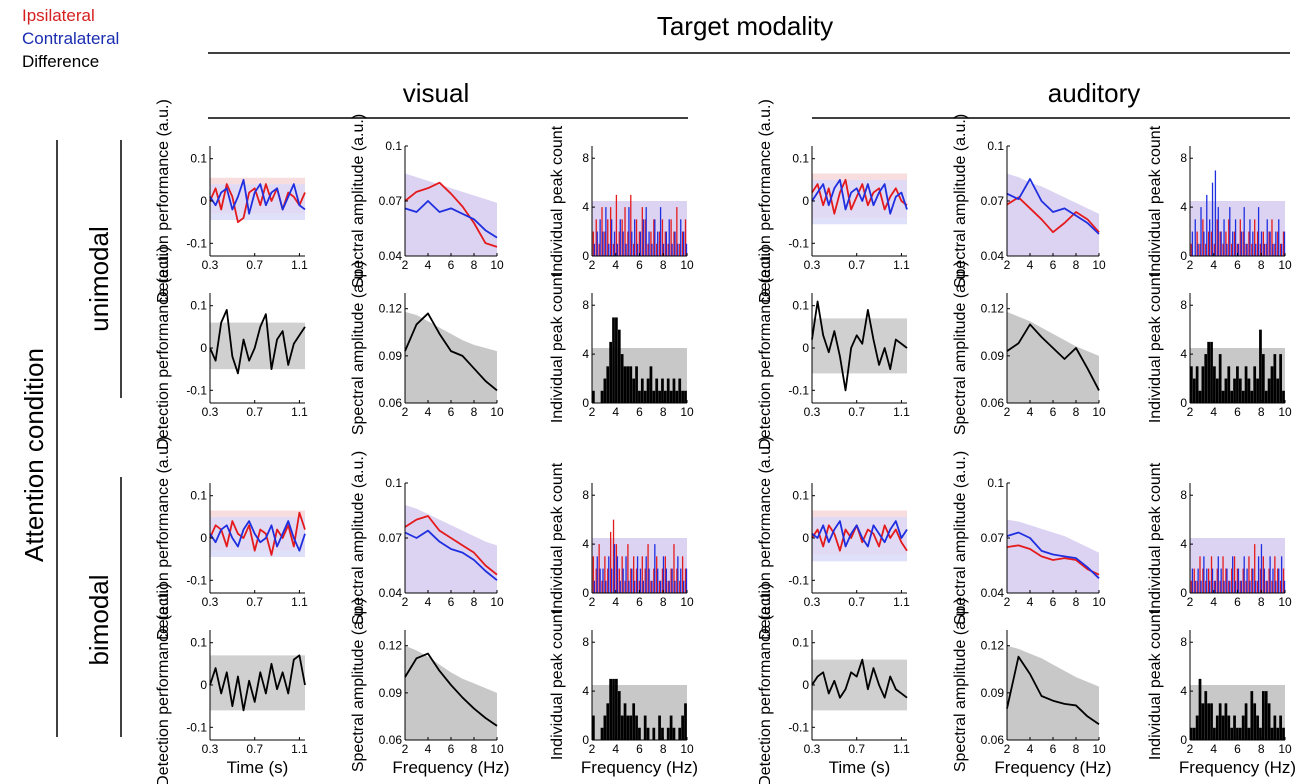 Image resolution: width=1296 pixels, height=784 pixels. Describe the element at coordinates (1053, 690) in the screenshot. I see `series-line-difference` at that location.